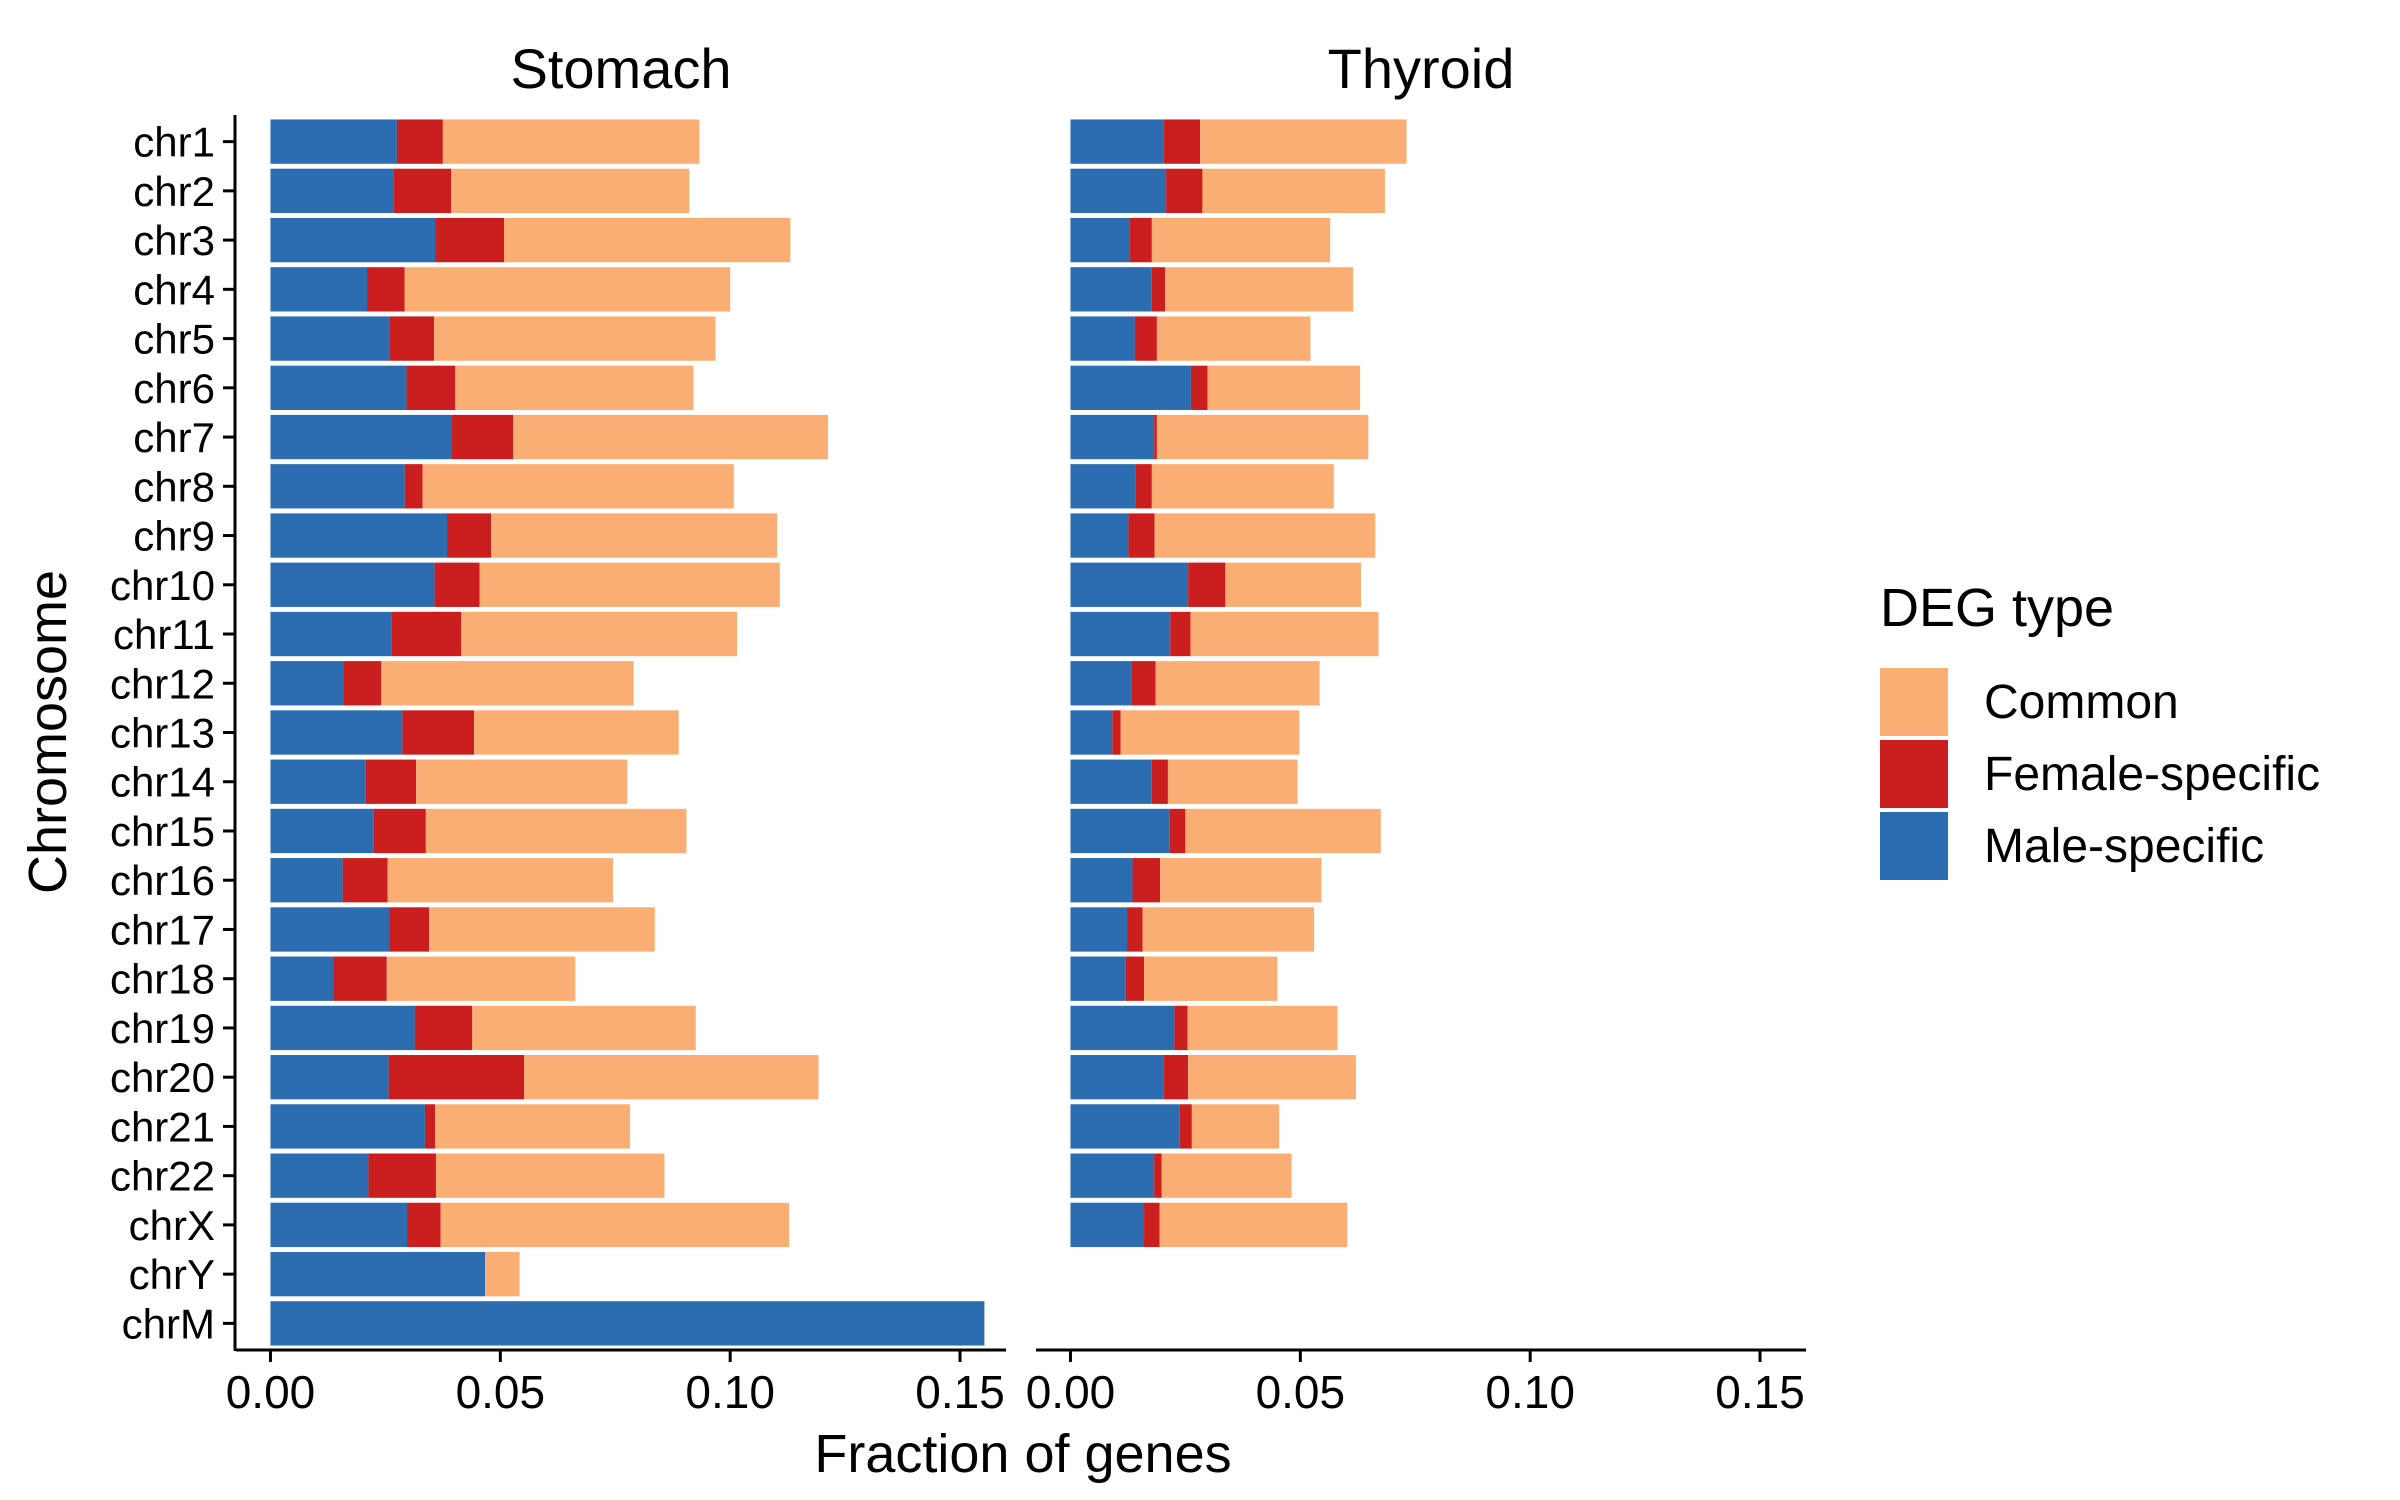 Image resolution: width=2400 pixels, height=1500 pixels. What do you see at coordinates (1914, 774) in the screenshot?
I see `legend-swatch-female-specific` at bounding box center [1914, 774].